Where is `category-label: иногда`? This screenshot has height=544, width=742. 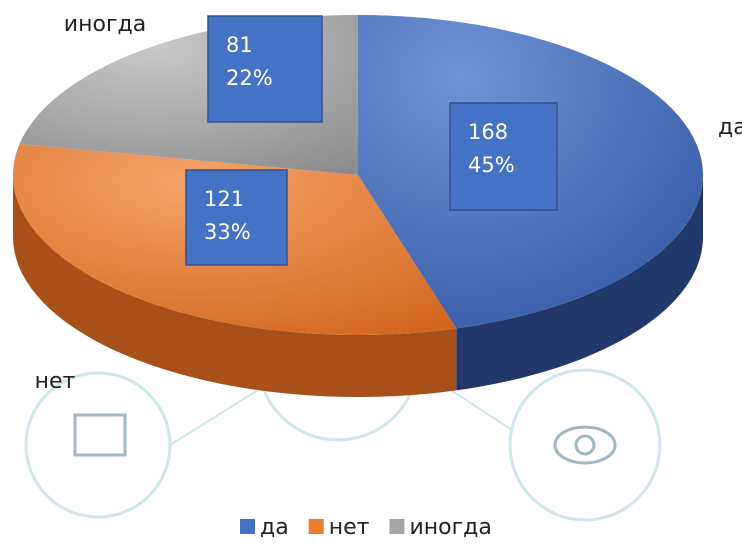
category-label: иногда is located at coordinates (105, 24).